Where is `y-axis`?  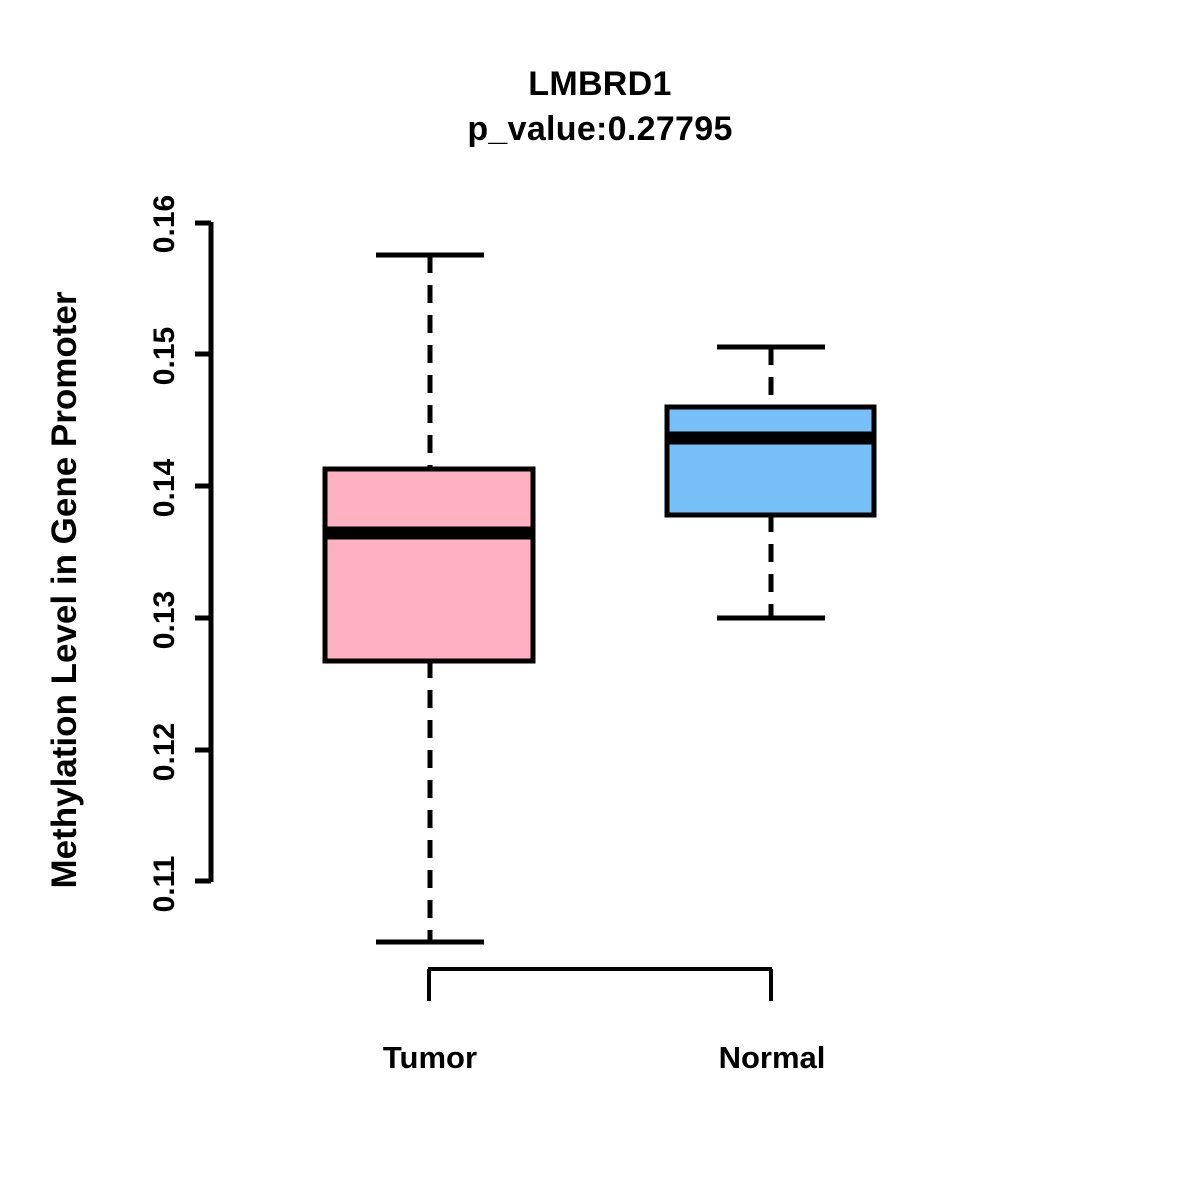
y-axis is located at coordinates (204, 552).